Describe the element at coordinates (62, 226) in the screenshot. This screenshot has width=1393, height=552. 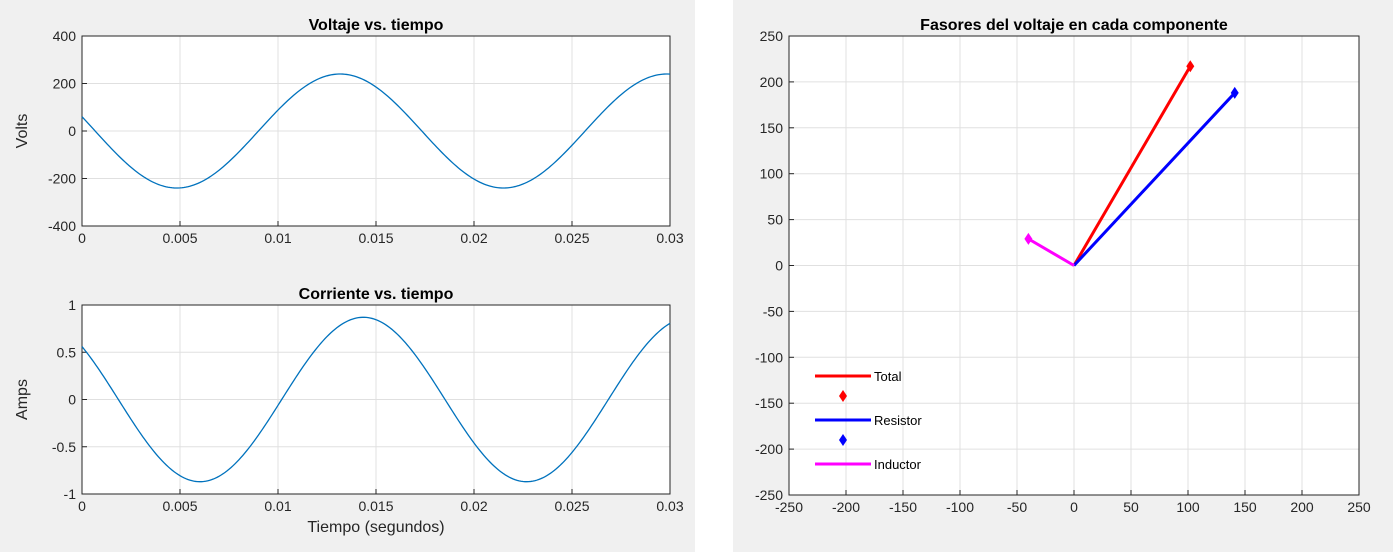
I see `y-tick-label: -400` at that location.